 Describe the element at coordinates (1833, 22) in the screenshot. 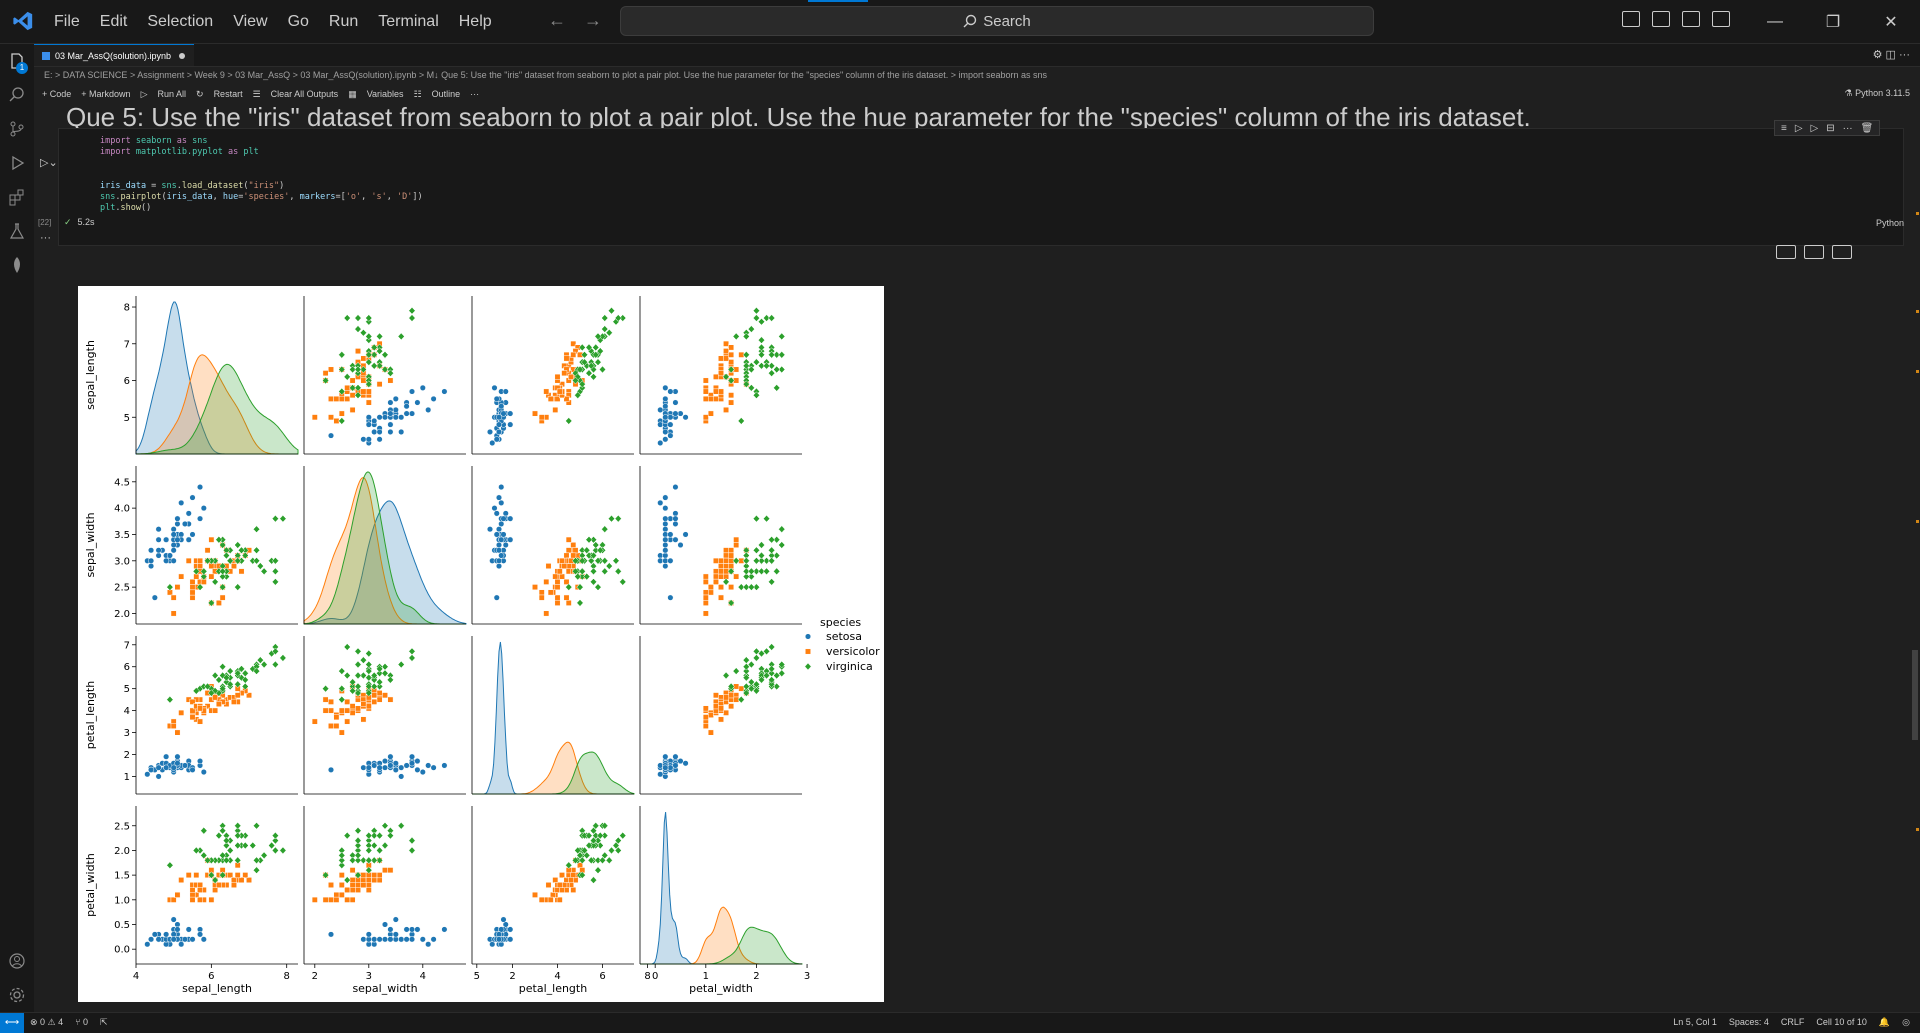

I see `restore-icon: ❐` at that location.